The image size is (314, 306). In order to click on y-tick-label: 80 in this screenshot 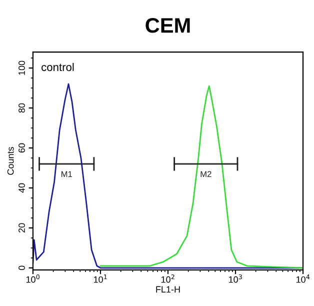, I will do `click(21, 108)`.